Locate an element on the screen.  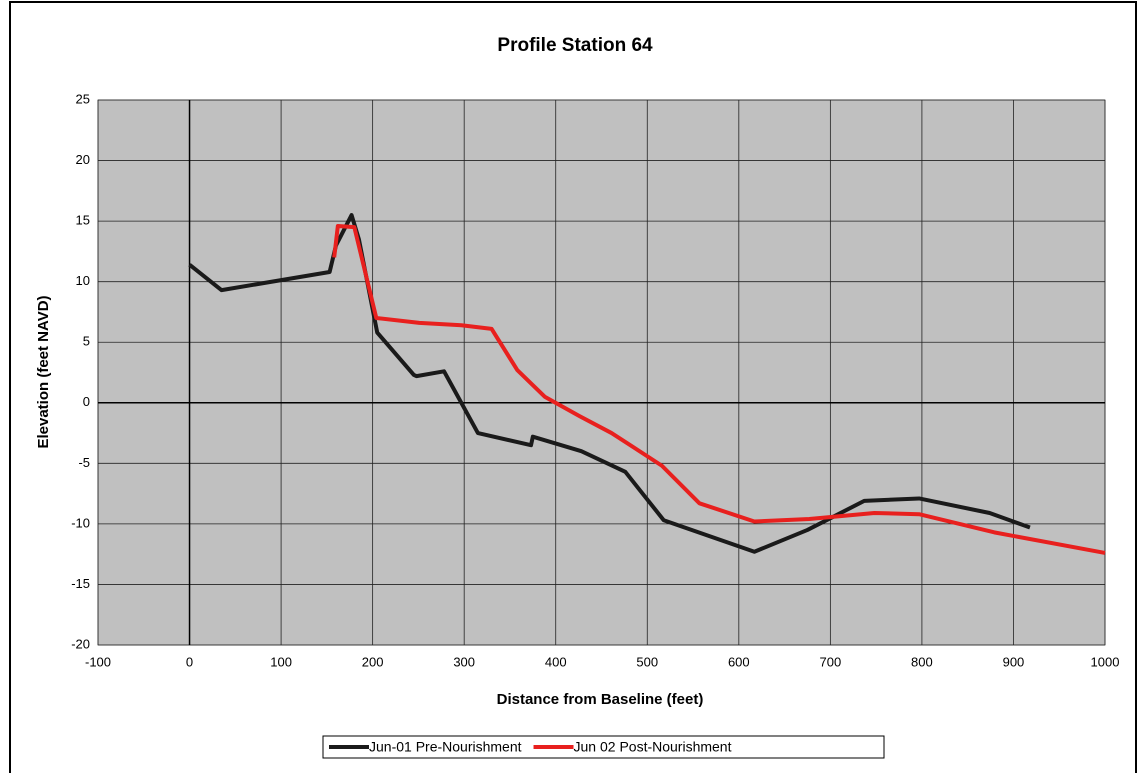
y-tick-label: 15 is located at coordinates (83, 220).